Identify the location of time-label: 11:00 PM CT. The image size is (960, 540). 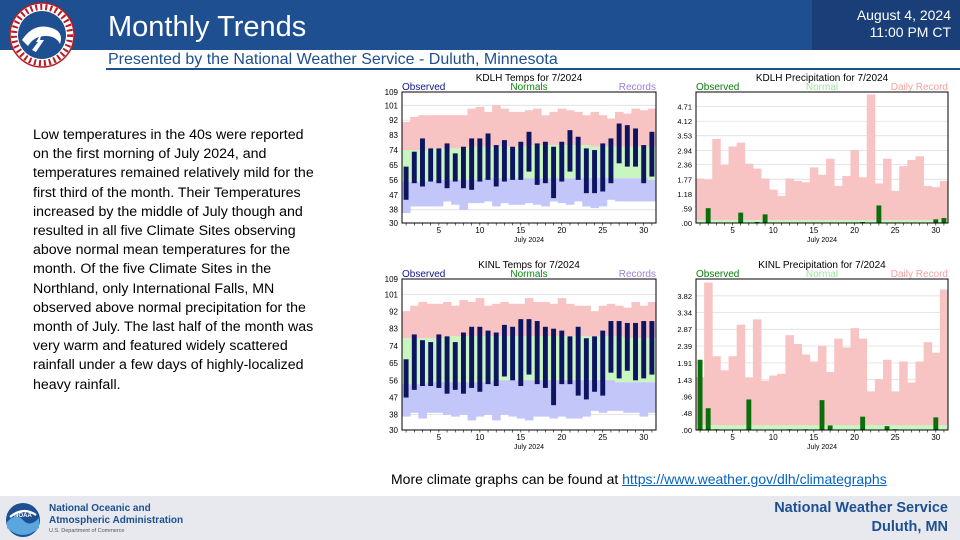
(910, 32).